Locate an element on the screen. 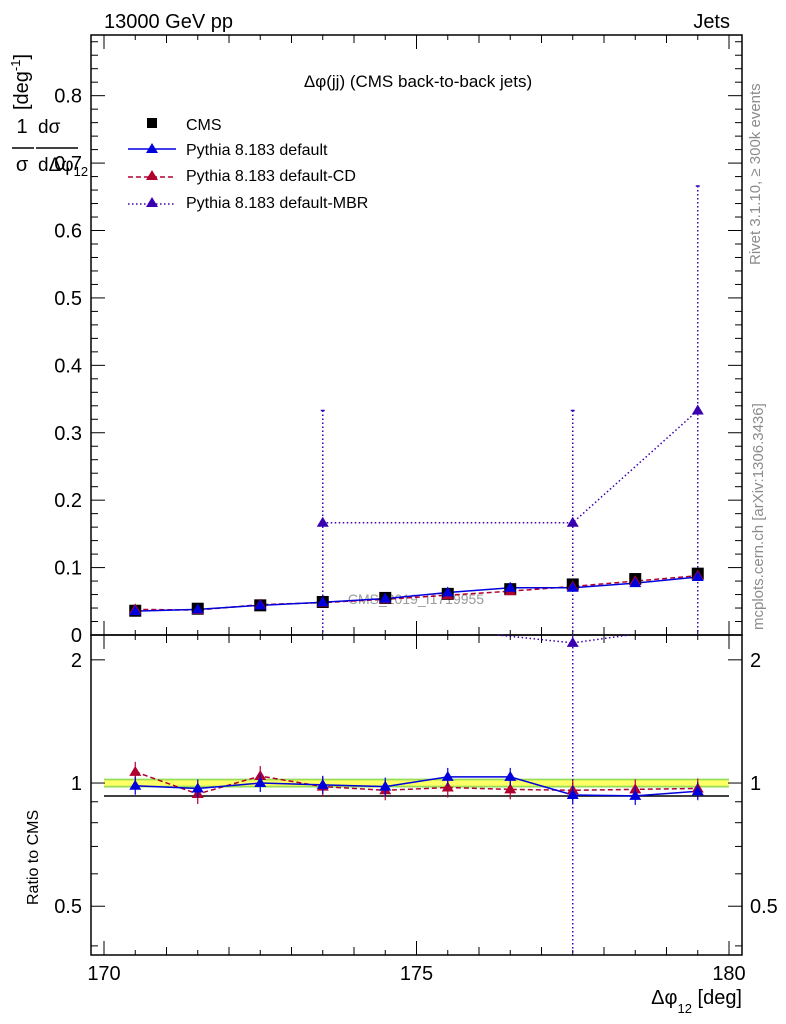 The height and width of the screenshot is (1024, 786). x-tick-label: 170 is located at coordinates (103, 974).